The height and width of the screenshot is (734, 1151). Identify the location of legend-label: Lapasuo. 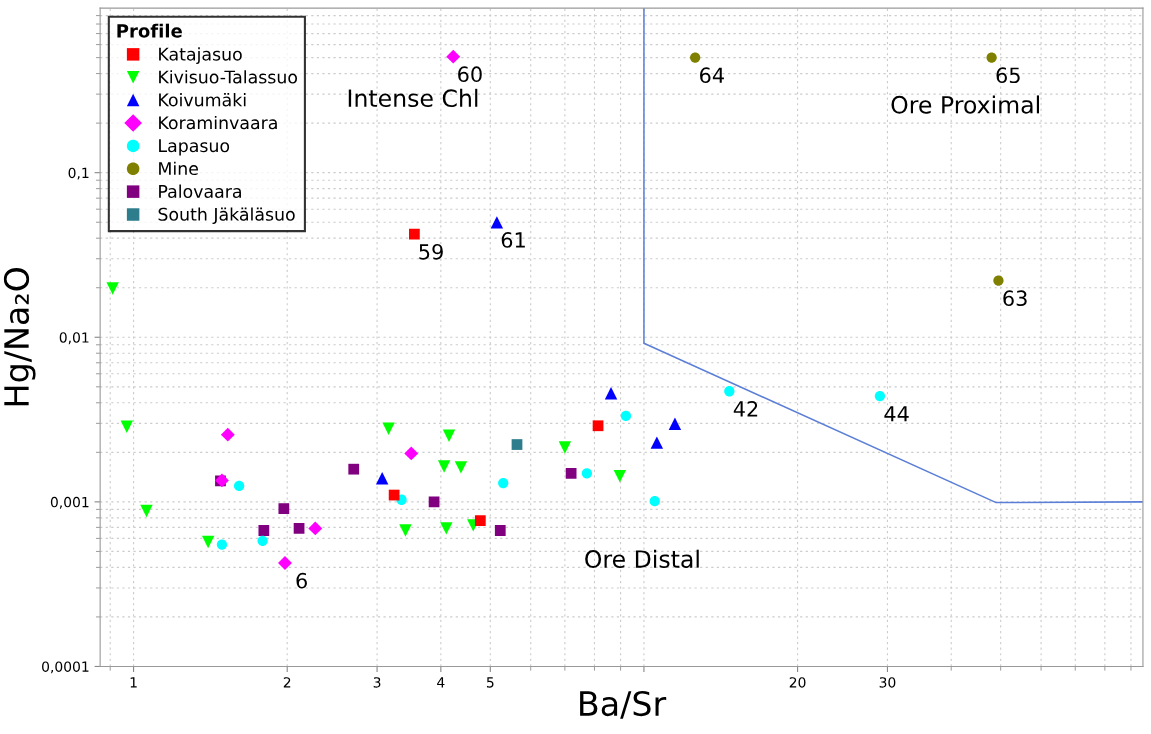
(194, 147).